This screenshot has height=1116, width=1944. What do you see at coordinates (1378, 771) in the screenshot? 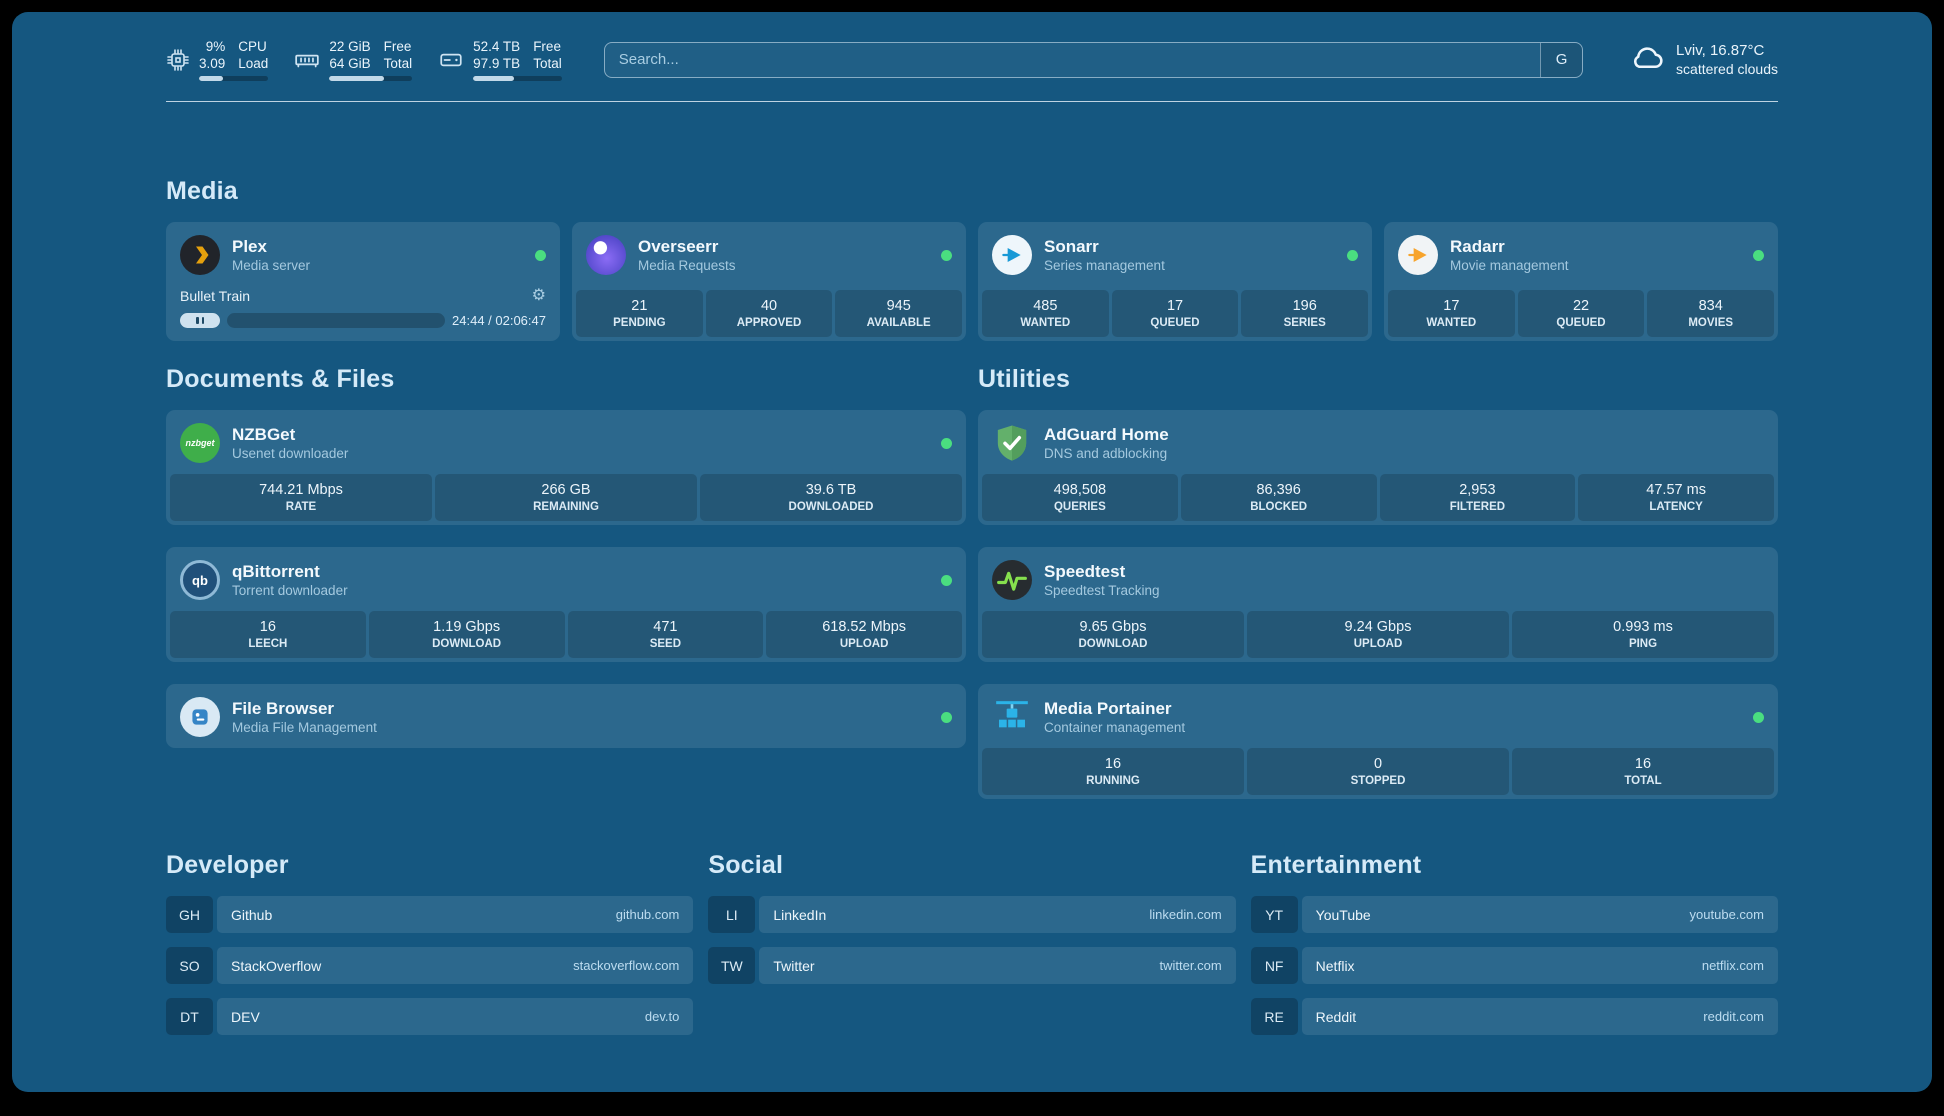
I see `stat-stopped: 0 STOPPED` at bounding box center [1378, 771].